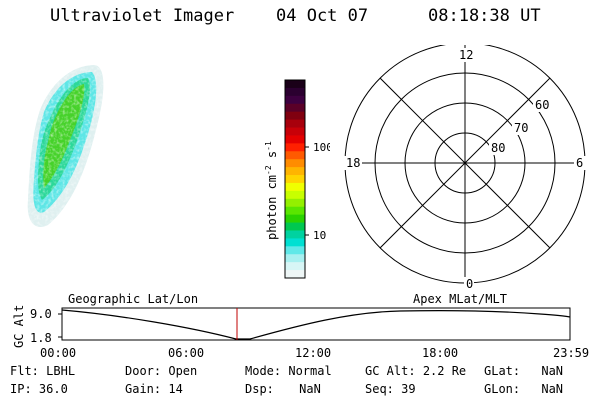 The width and height of the screenshot is (600, 400). I want to click on colorbar-unit-label: photon cm-2 s-1, so click(271, 190).